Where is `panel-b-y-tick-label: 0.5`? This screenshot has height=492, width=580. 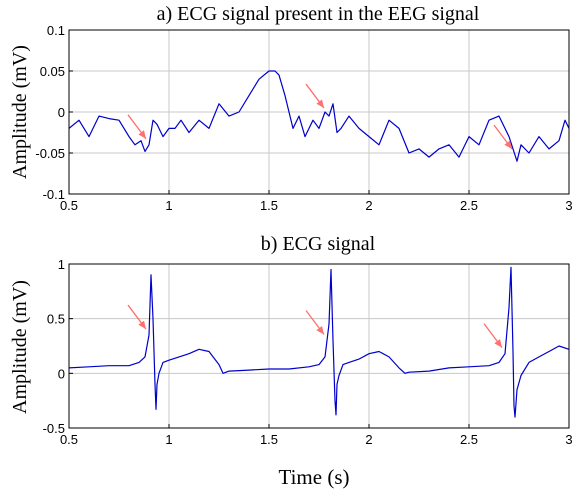 panel-b-y-tick-label: 0.5 is located at coordinates (56, 319).